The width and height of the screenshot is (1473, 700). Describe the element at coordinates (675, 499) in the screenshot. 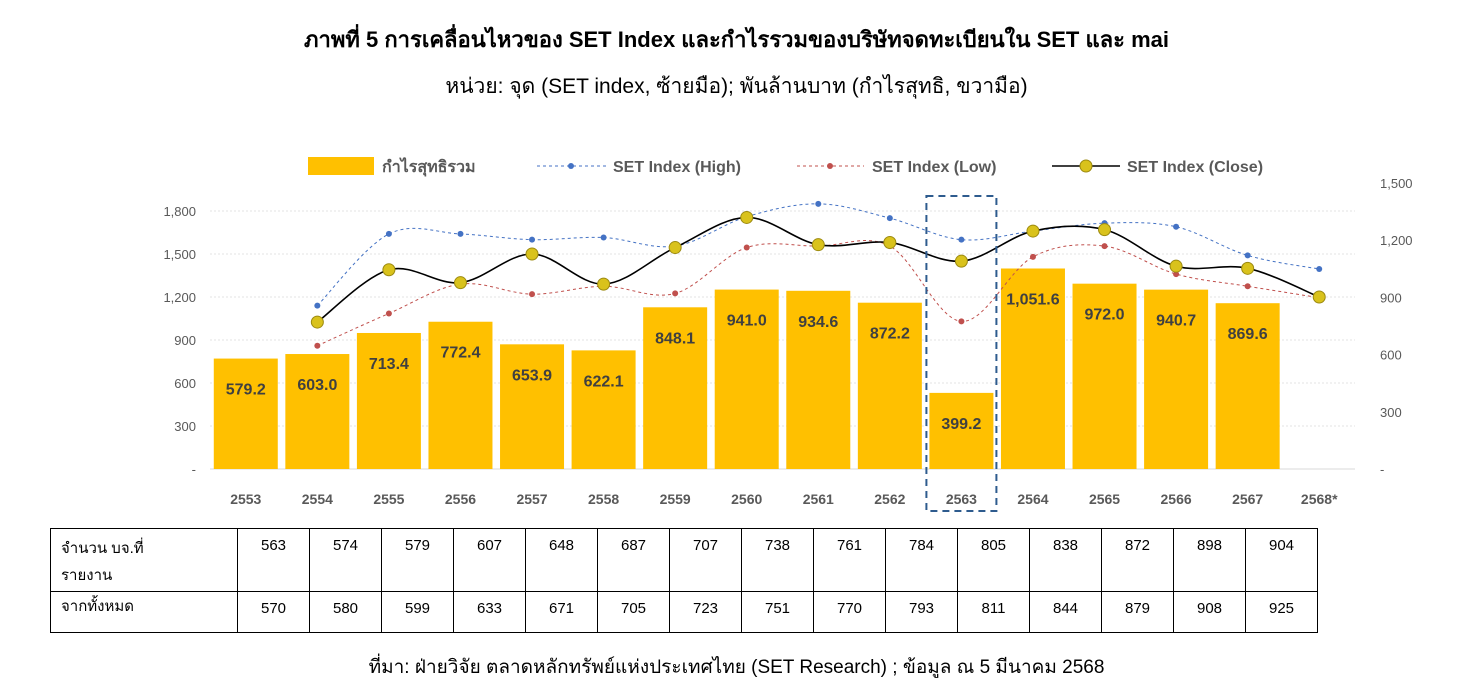

I see `x-tick-label: 2559` at that location.